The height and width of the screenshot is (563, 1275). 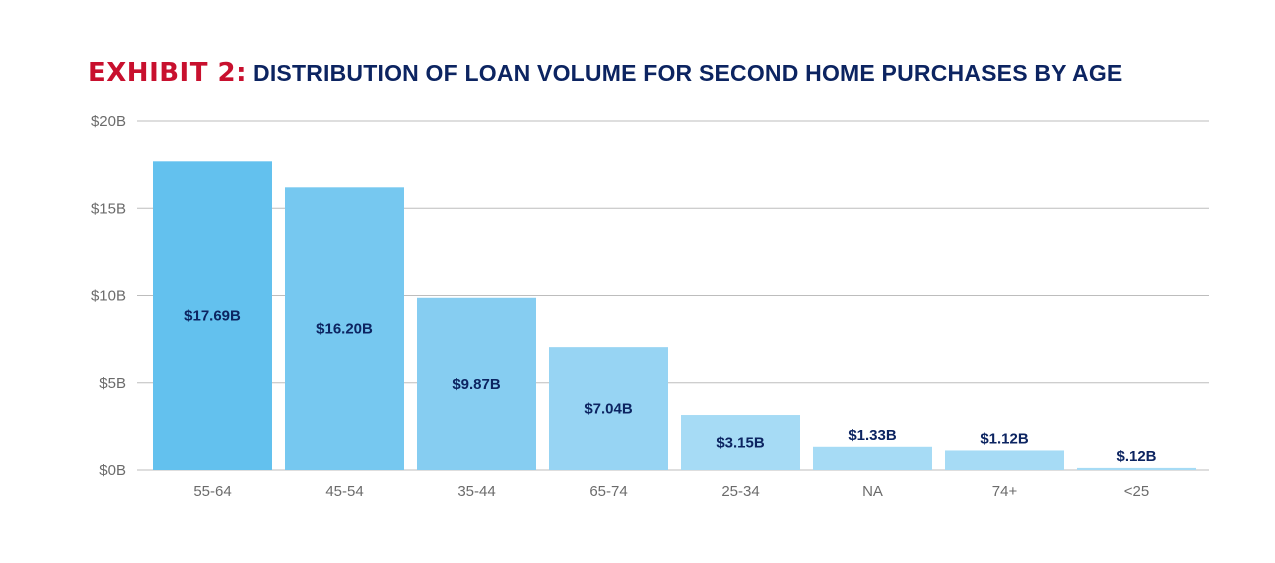 I want to click on bar-value-label: $1.33B, so click(x=872, y=435).